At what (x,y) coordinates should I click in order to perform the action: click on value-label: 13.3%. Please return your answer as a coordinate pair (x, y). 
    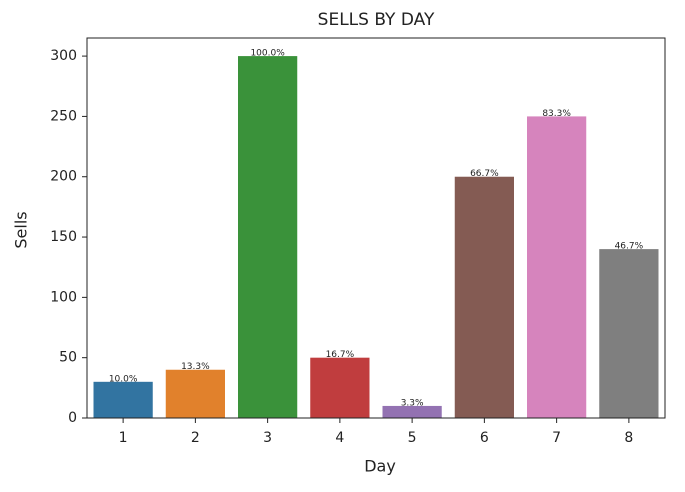
    Looking at the image, I should click on (195, 367).